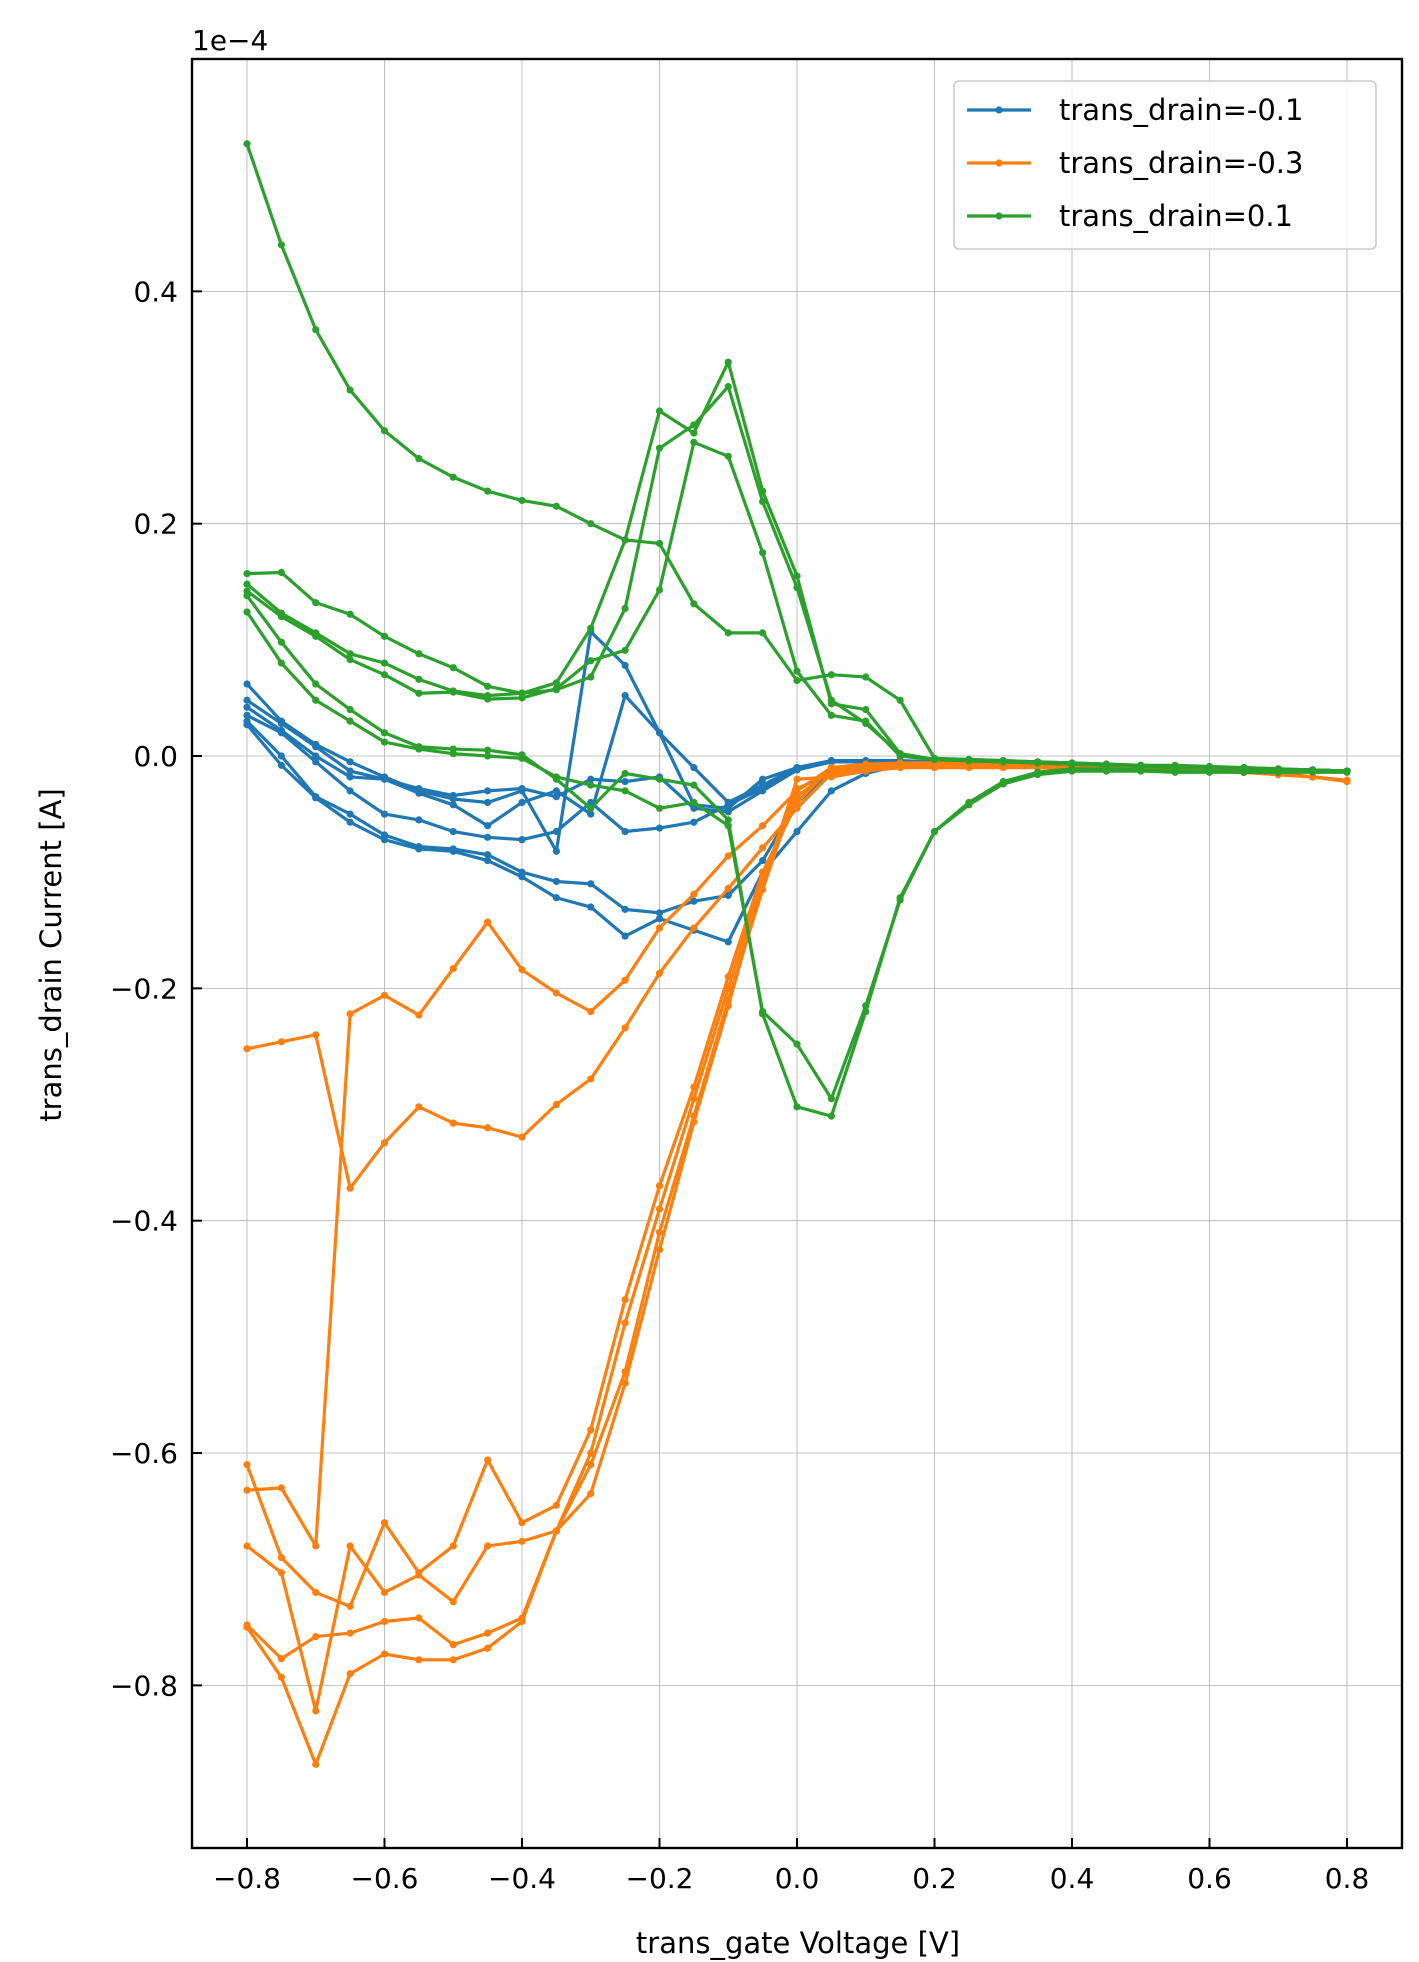 This screenshot has width=1419, height=1962. What do you see at coordinates (144, 988) in the screenshot?
I see `y-tick-label: −0.2` at bounding box center [144, 988].